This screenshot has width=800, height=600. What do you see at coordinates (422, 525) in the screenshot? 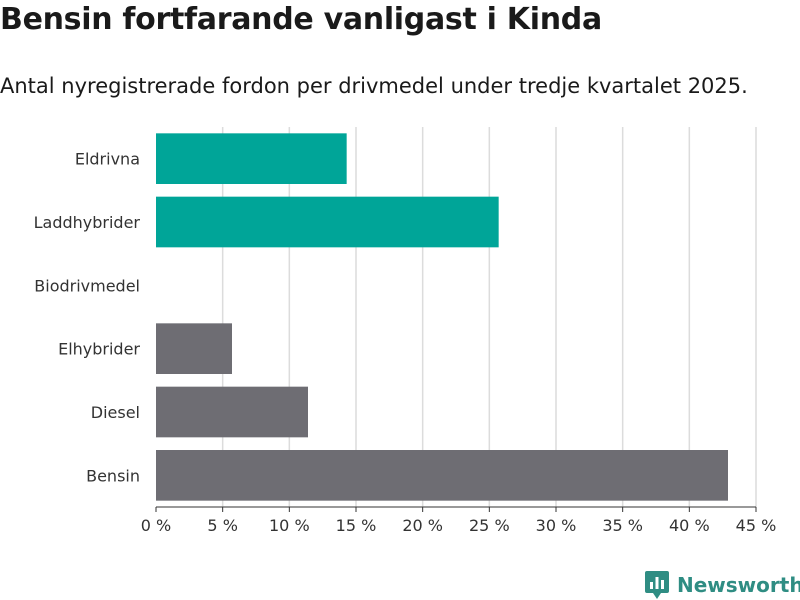
I see `x-tick-label: 20 %` at bounding box center [422, 525].